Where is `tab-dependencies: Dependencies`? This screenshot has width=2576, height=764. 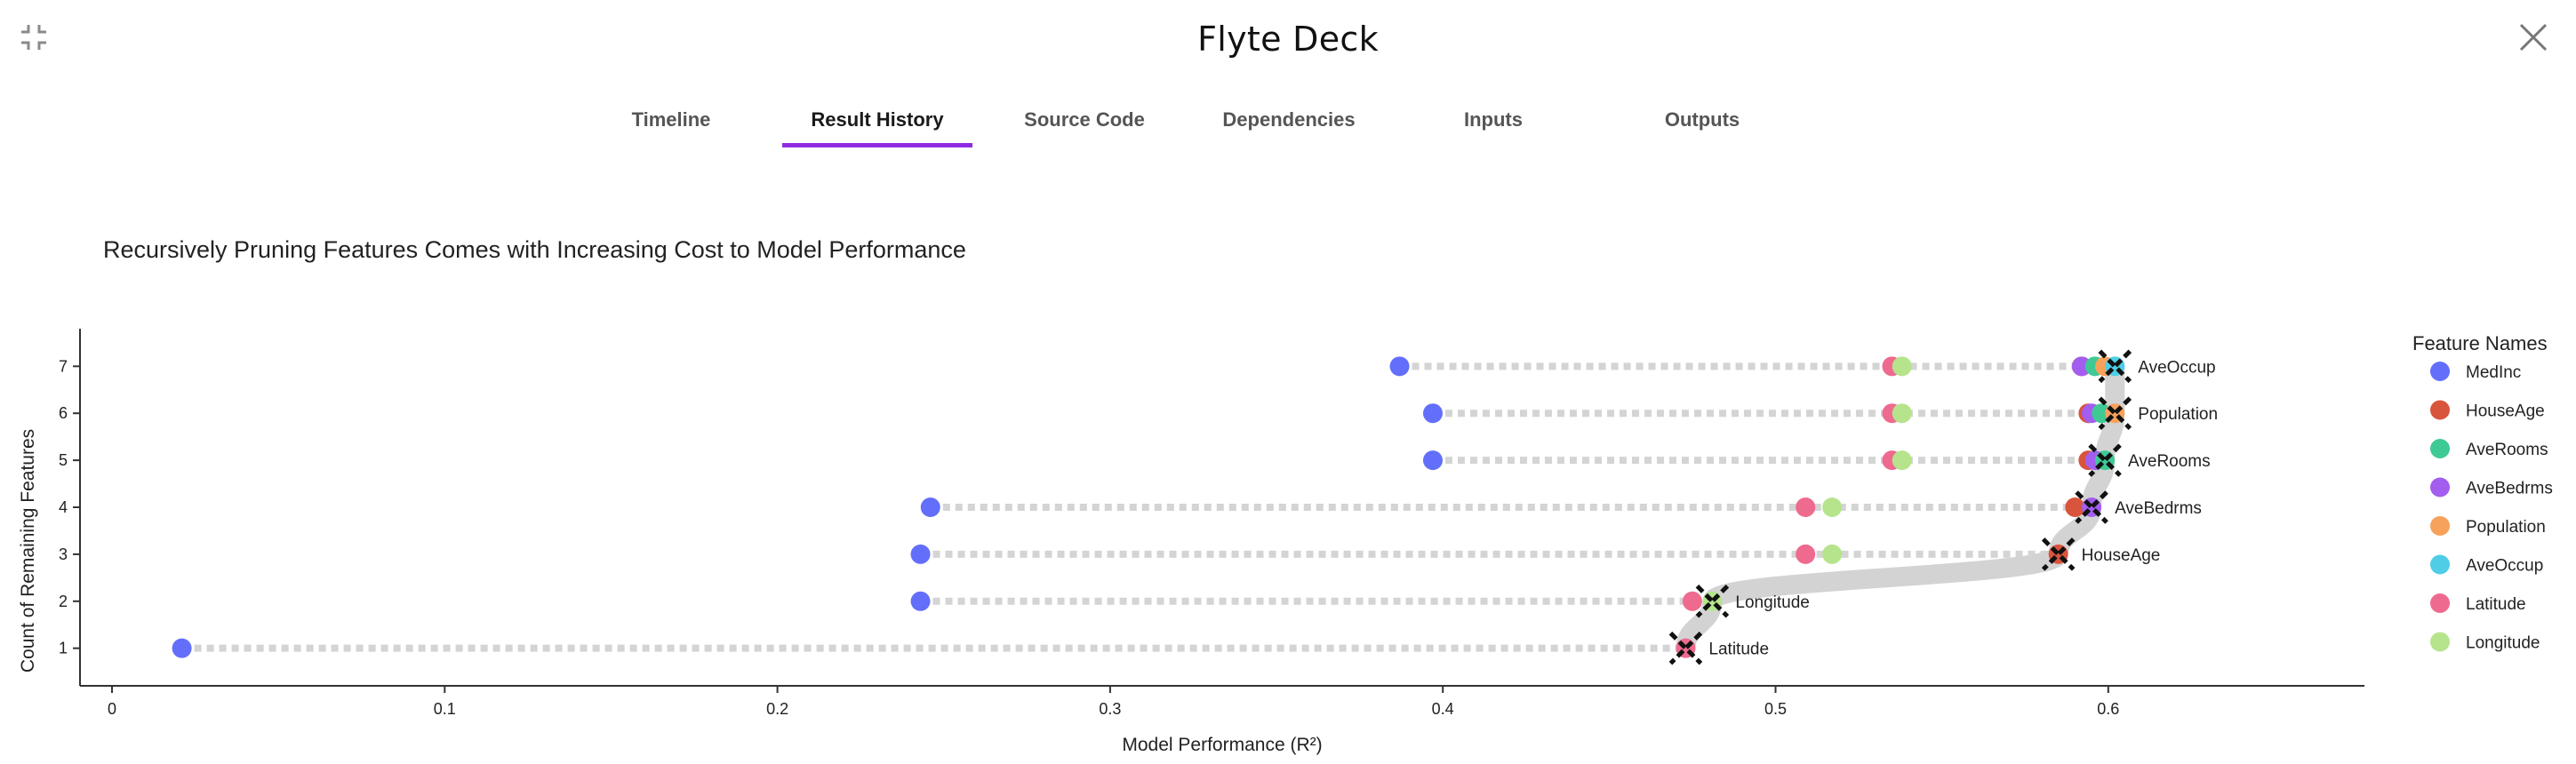
tab-dependencies: Dependencies is located at coordinates (1289, 119).